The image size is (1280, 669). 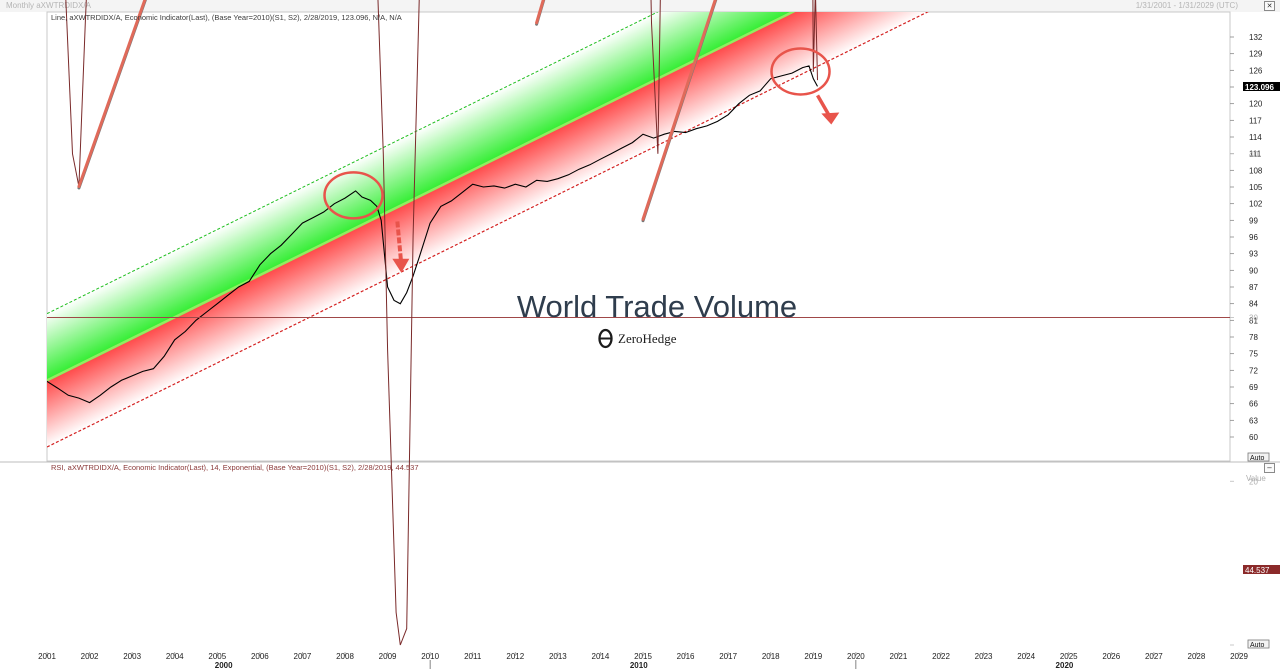 I want to click on x-tick-label: 2023, so click(x=984, y=656).